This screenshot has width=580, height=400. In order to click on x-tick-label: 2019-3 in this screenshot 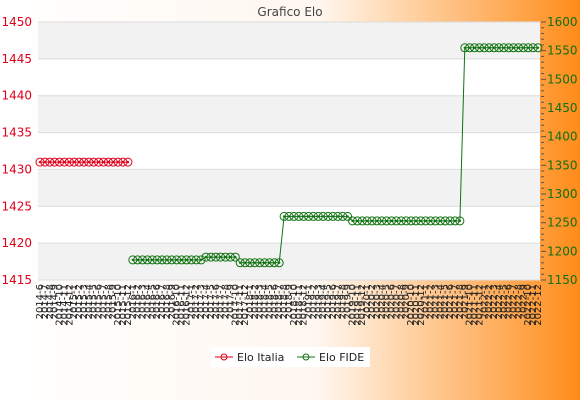, I will do `click(318, 301)`.